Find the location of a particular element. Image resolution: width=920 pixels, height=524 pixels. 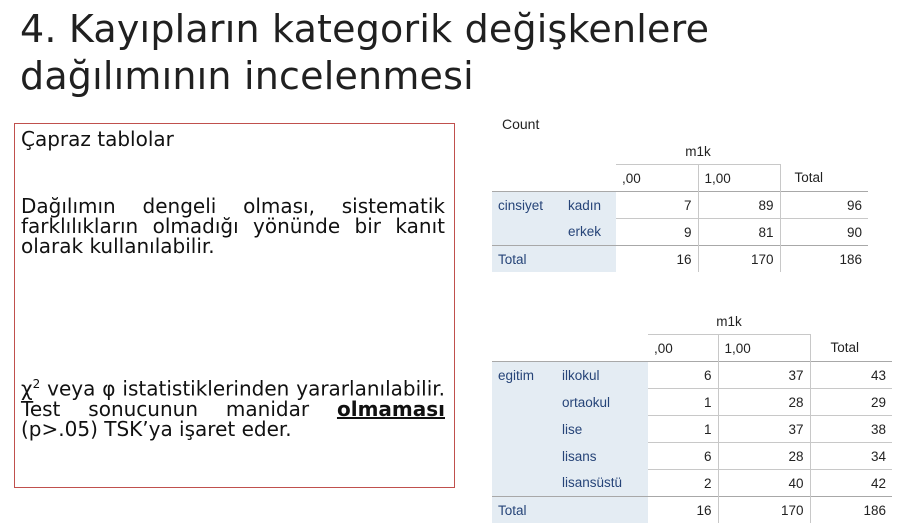

title-line-1: 4. Kayıpların kategorik değişkenlere is located at coordinates (365, 29).